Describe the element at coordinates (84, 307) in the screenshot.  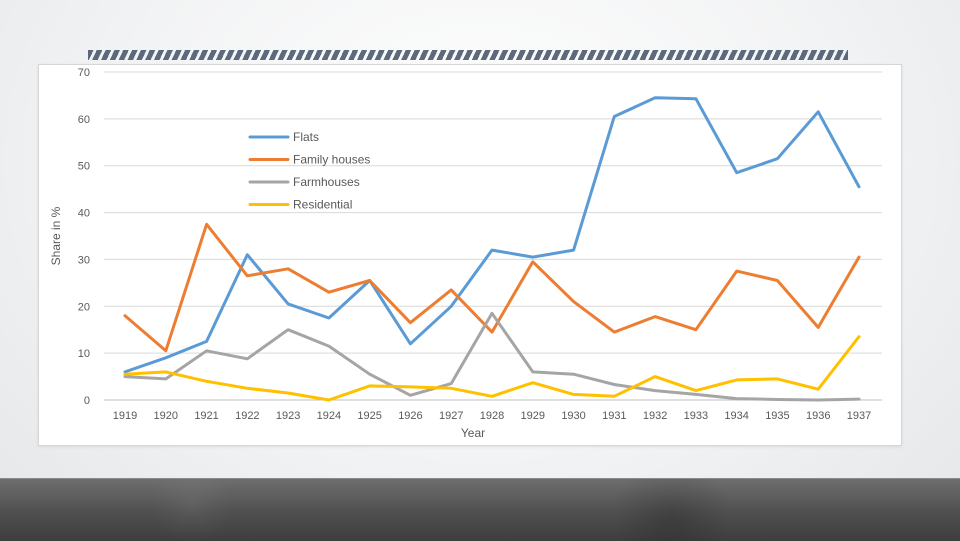
I see `y-tick-20: 20` at that location.